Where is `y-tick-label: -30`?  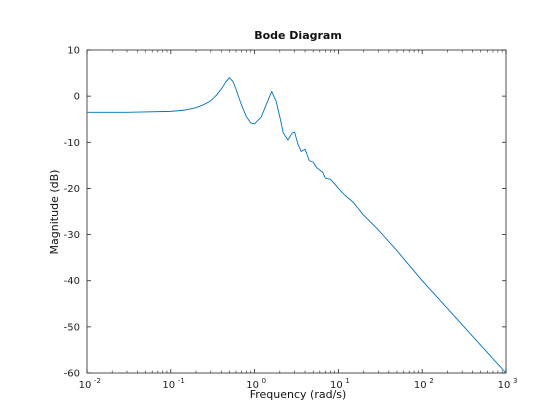
y-tick-label: -30 is located at coordinates (72, 235).